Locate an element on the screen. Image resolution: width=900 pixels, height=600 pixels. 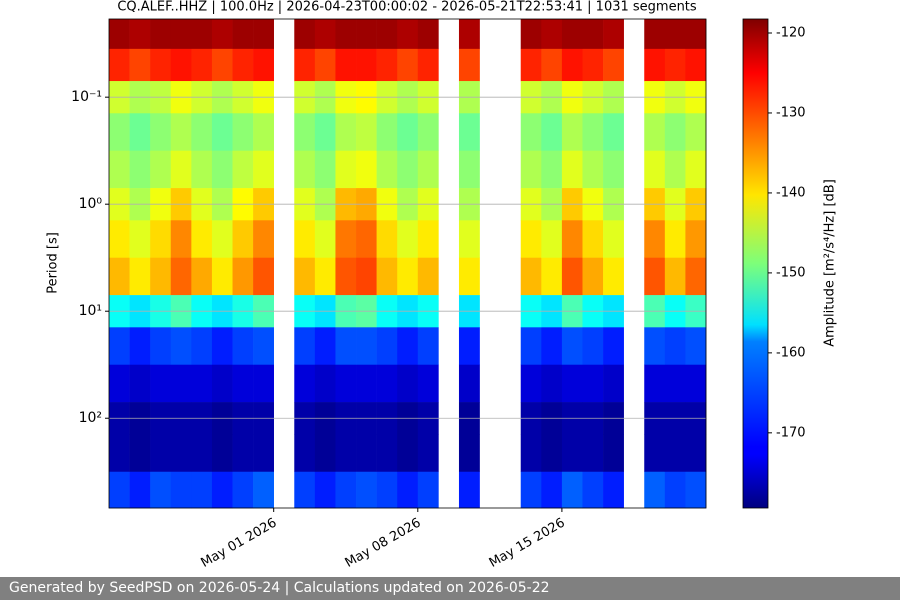
colorbar-tick-label: -150 is located at coordinates (791, 272).